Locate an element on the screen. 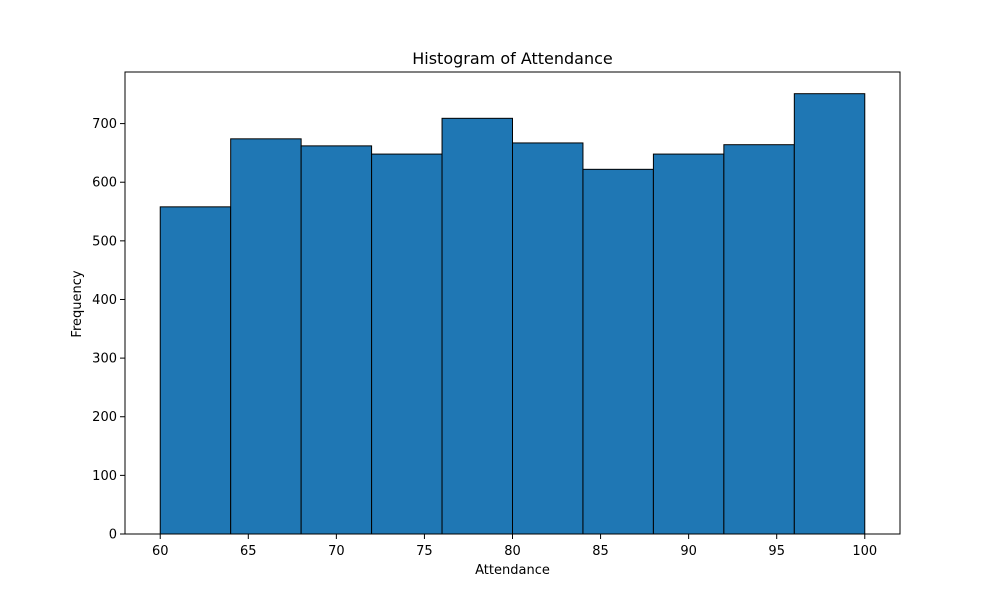  x-tick-label: 60 is located at coordinates (160, 551).